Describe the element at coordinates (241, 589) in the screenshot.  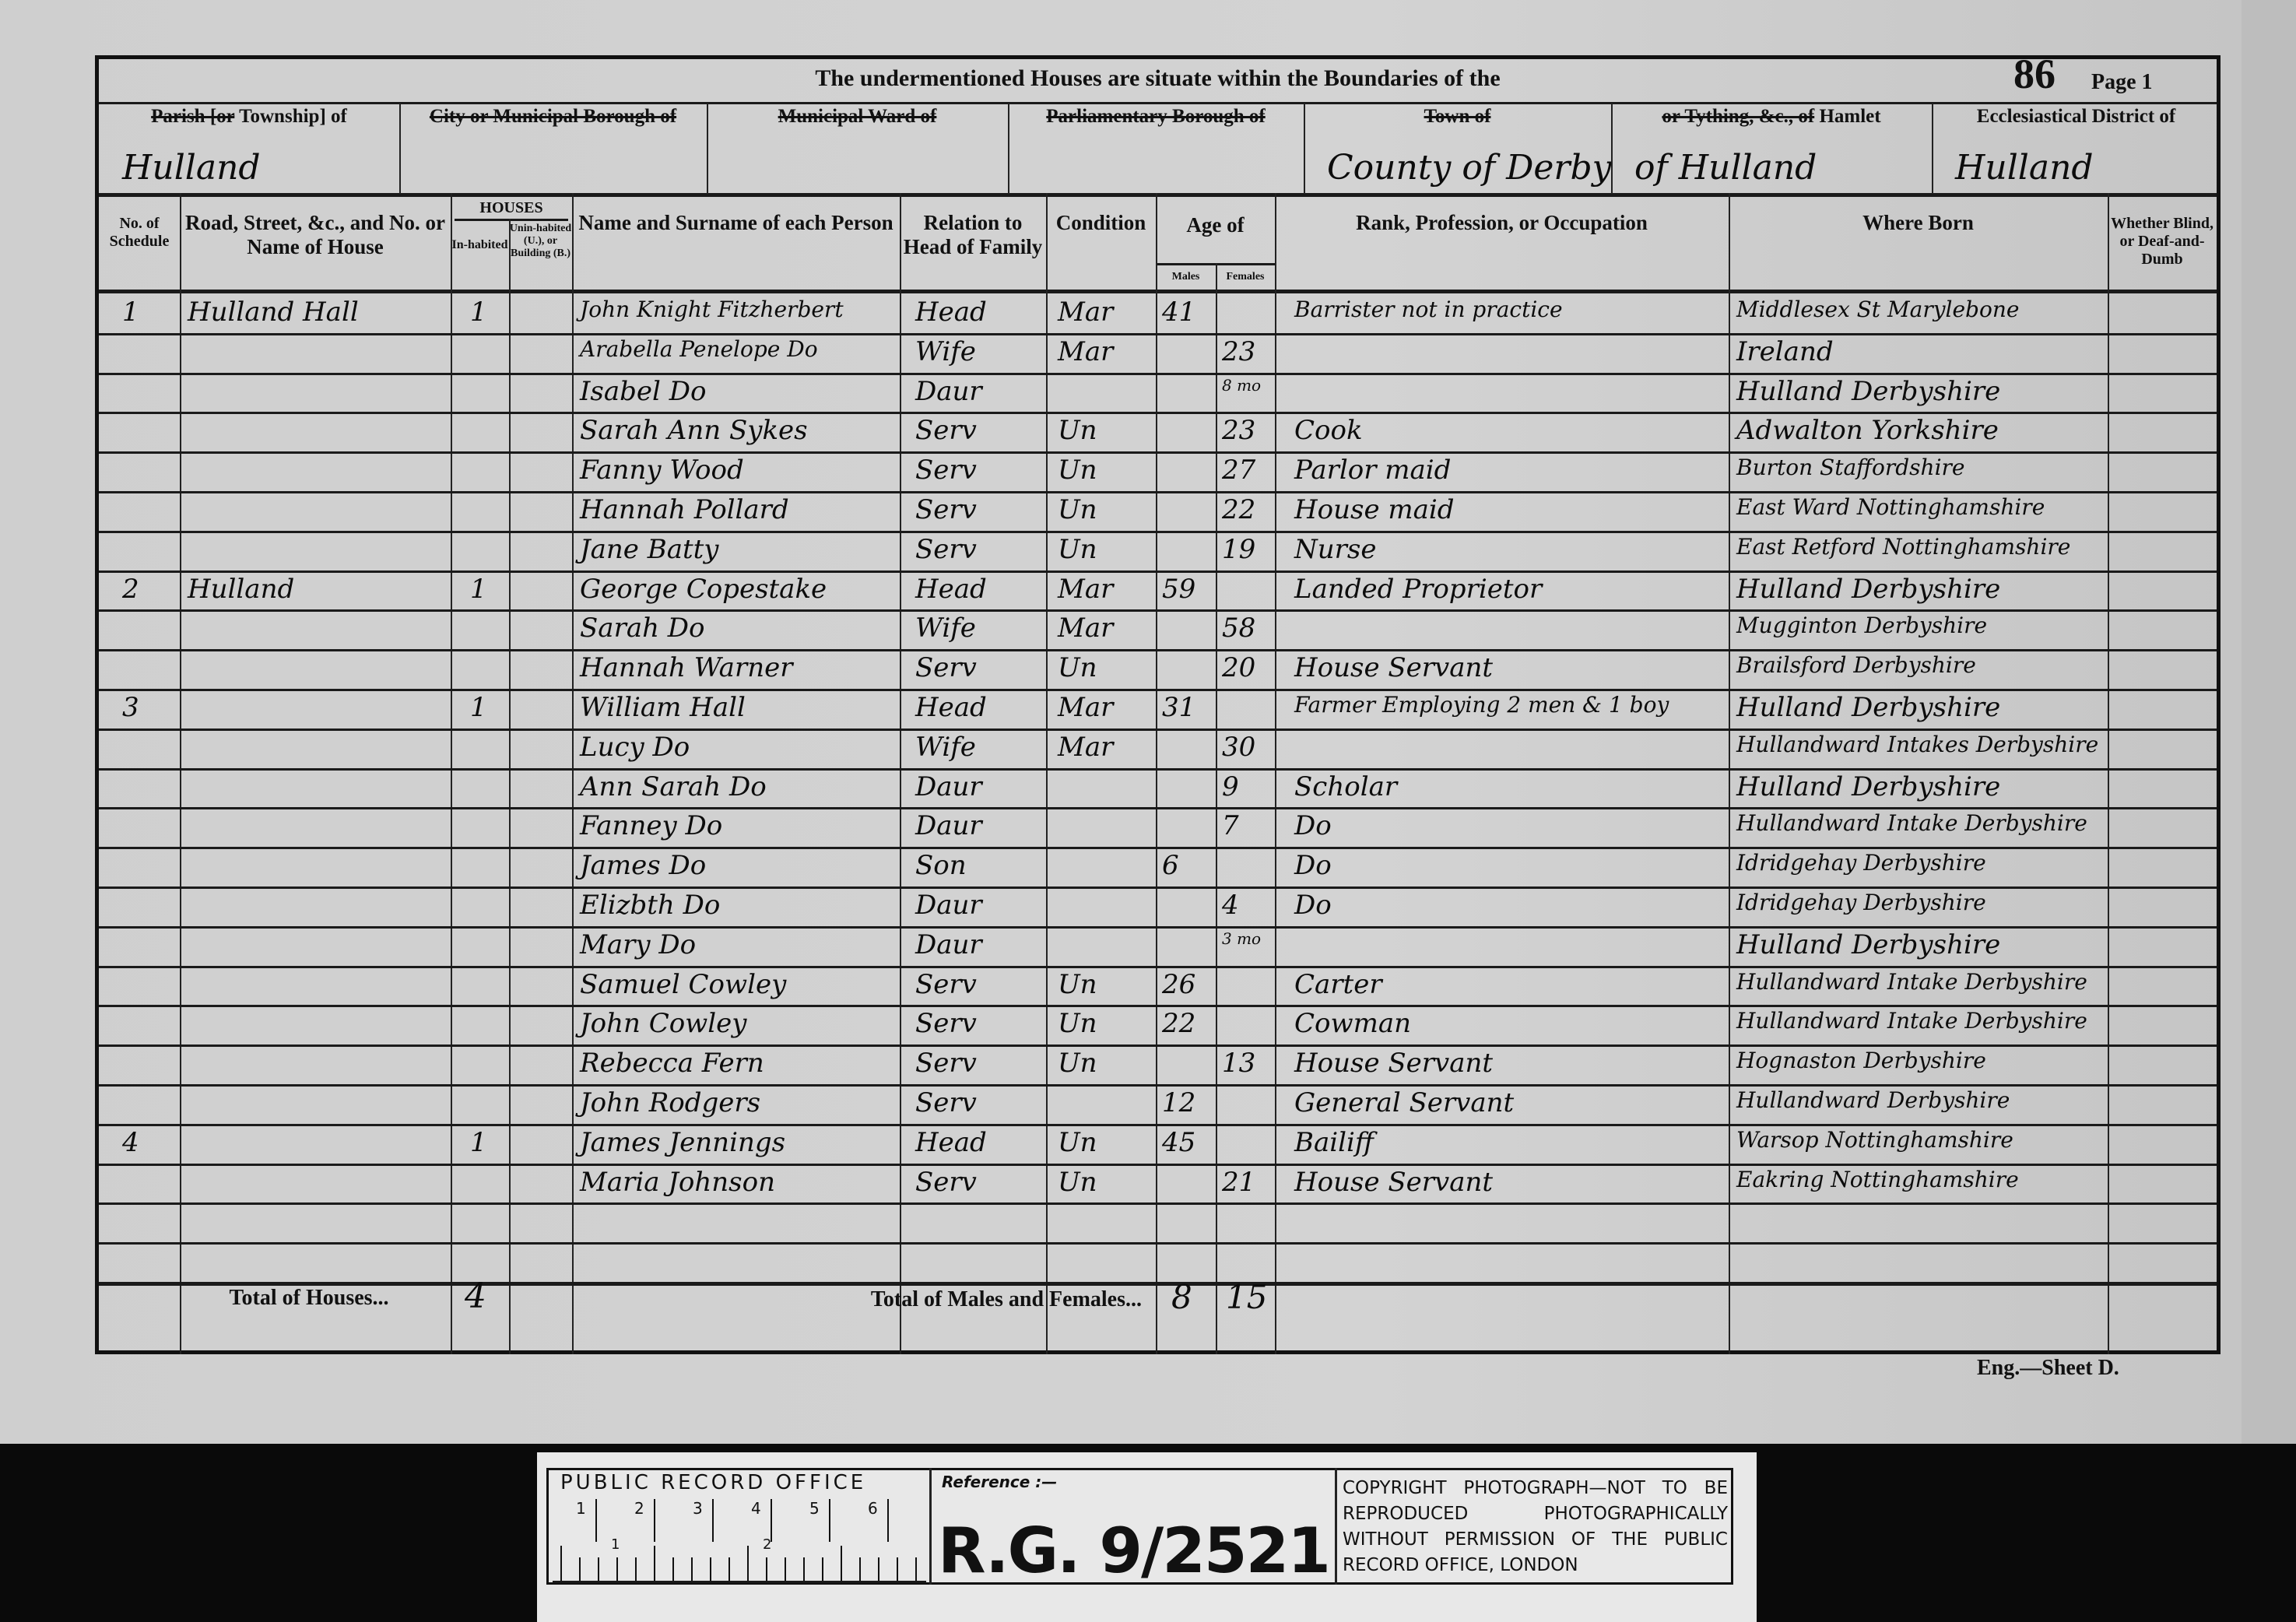
I see `cell-road: Hulland` at that location.